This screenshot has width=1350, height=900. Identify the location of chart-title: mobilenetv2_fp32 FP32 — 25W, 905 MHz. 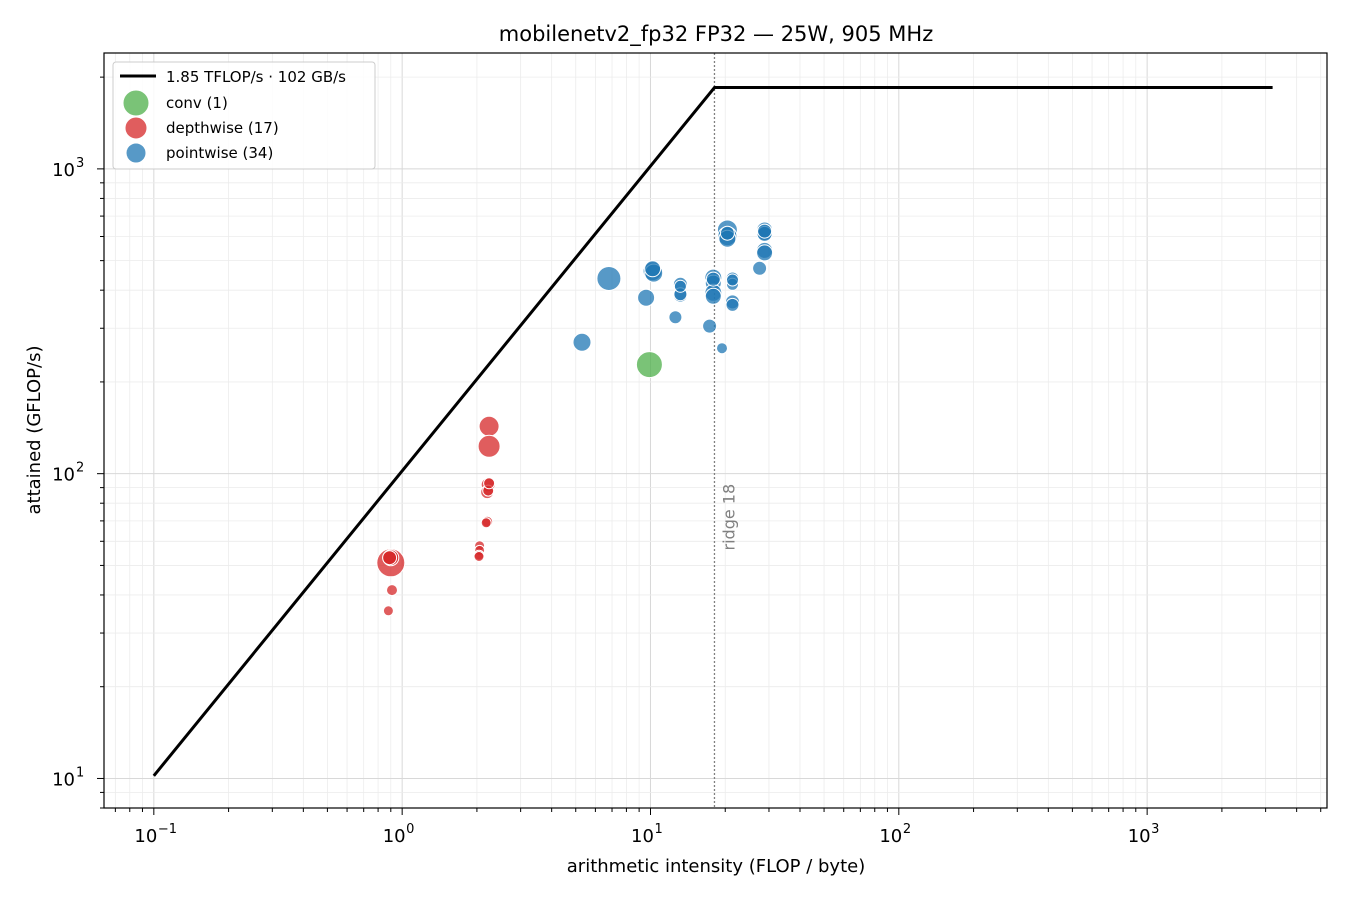
(716, 34).